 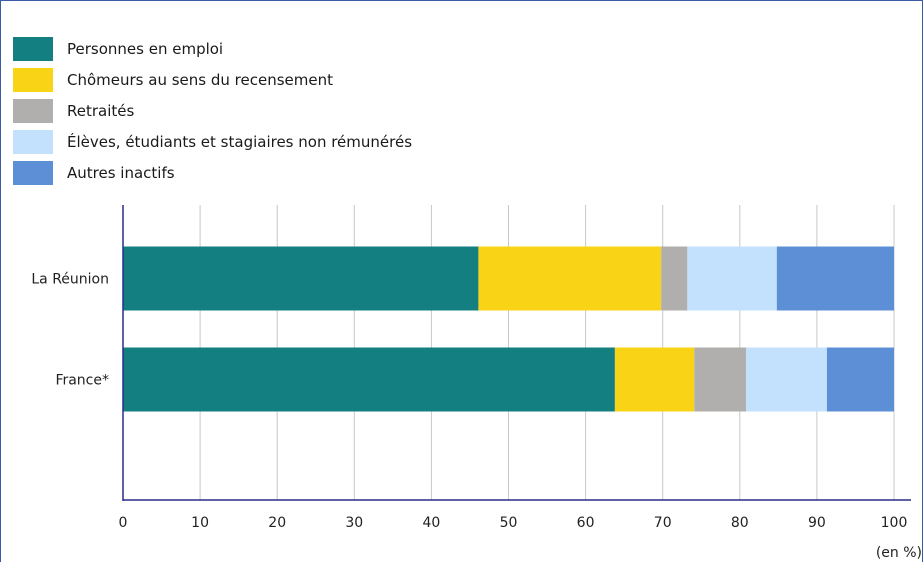 What do you see at coordinates (70, 280) in the screenshot?
I see `category-label: La Réunion` at bounding box center [70, 280].